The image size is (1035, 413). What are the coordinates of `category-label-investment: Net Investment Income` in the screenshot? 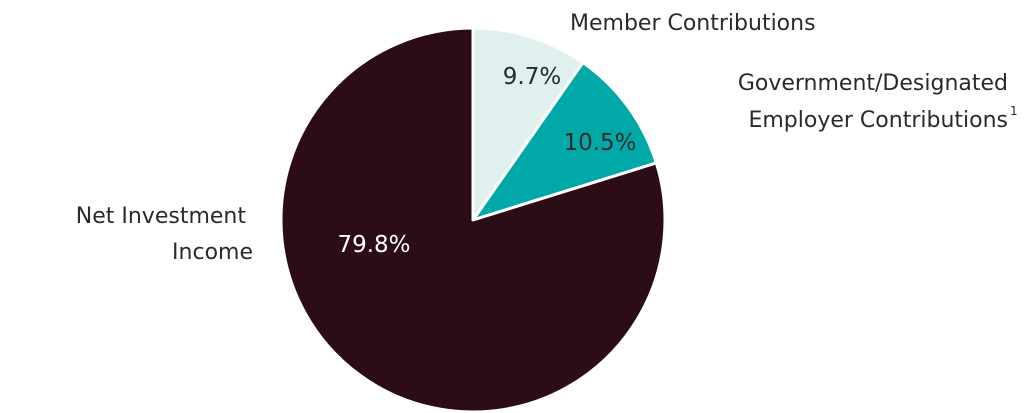 It's located at (164, 234).